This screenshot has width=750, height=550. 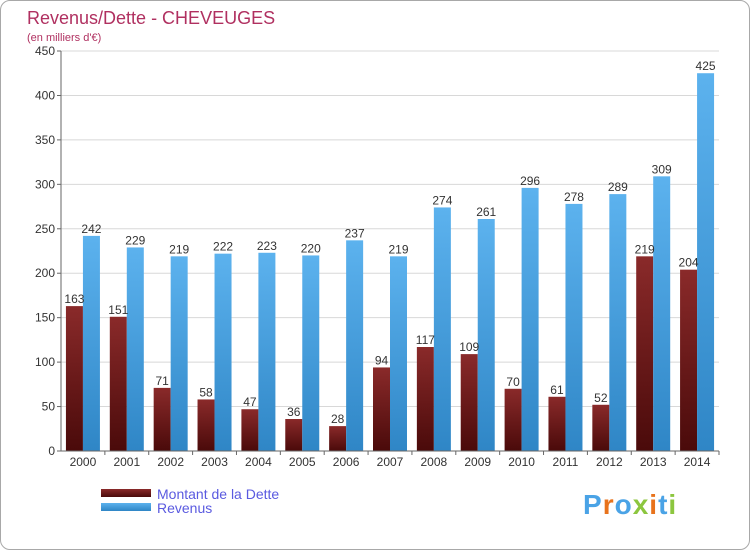 What do you see at coordinates (45, 51) in the screenshot?
I see `y-tick-label: 450` at bounding box center [45, 51].